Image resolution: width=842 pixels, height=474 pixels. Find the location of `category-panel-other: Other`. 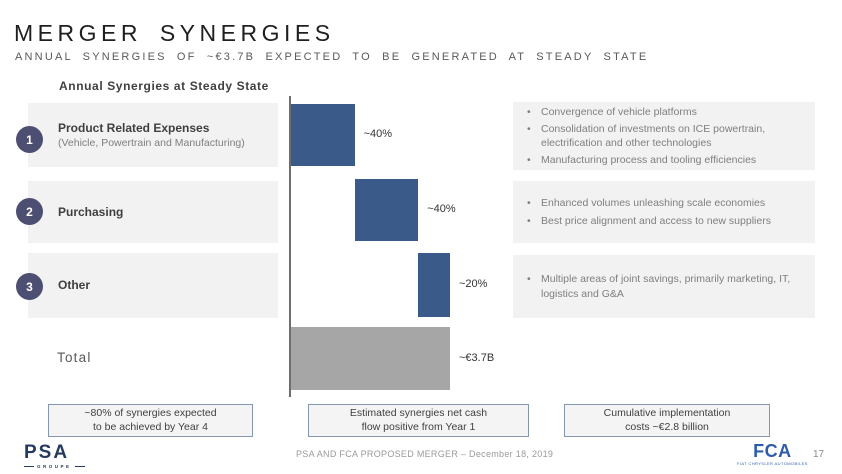

category-panel-other: Other is located at coordinates (153, 285).